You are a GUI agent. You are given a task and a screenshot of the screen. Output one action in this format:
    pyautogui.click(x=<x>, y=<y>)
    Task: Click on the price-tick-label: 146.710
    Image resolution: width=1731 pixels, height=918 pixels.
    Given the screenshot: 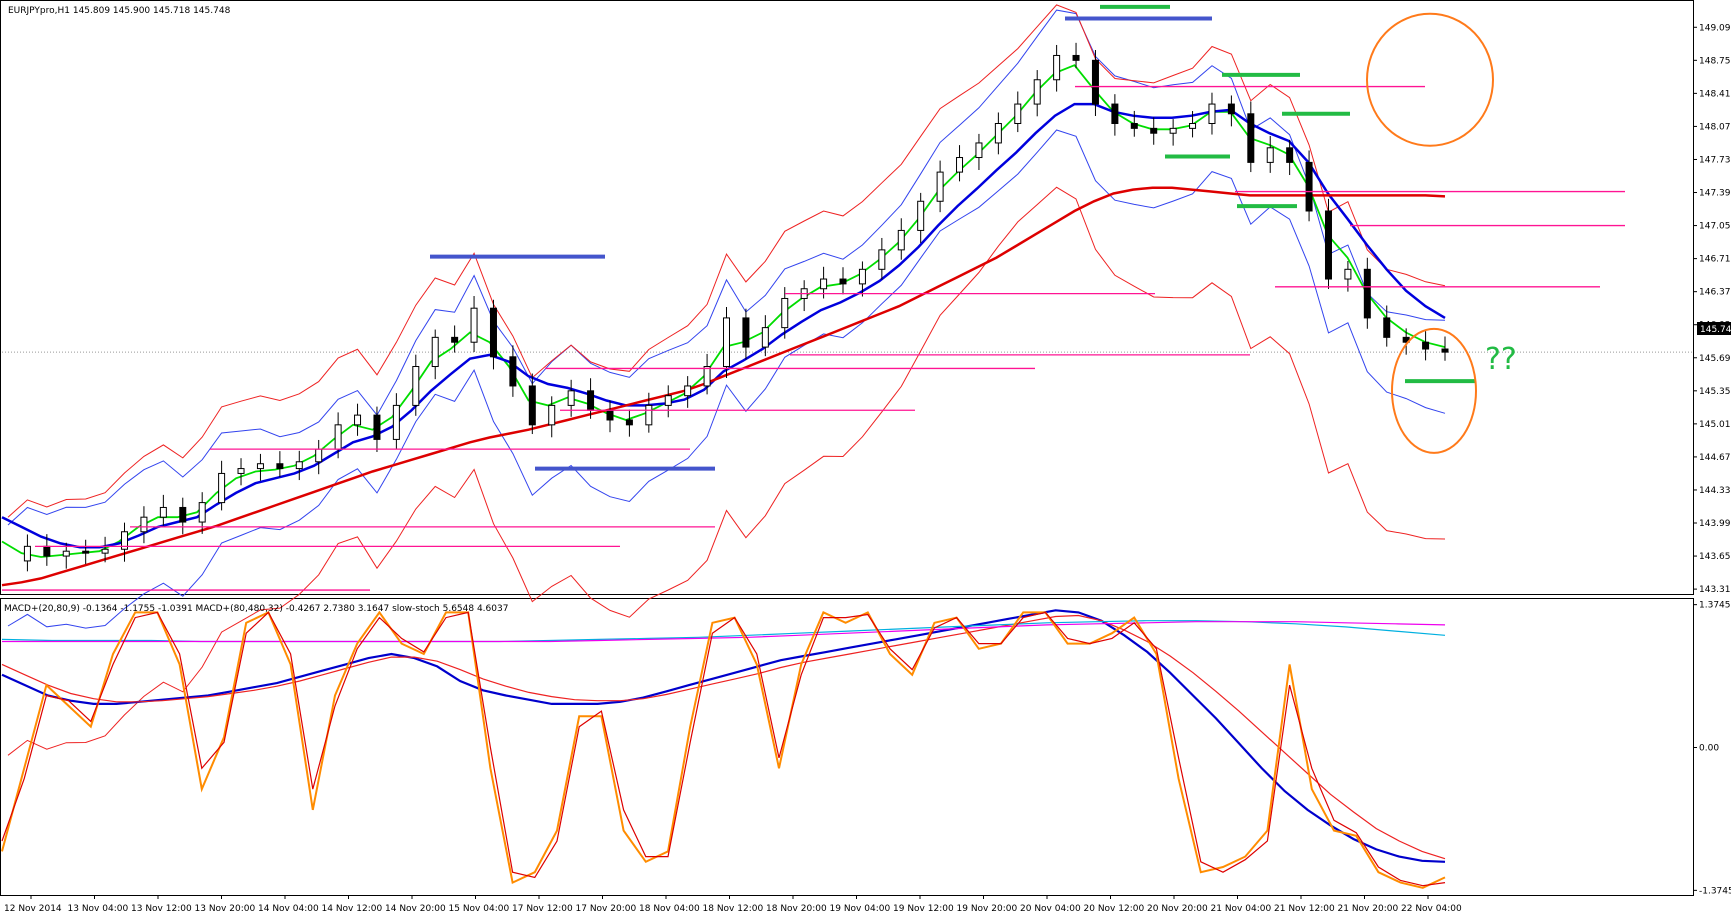 What is the action you would take?
    pyautogui.click(x=1715, y=260)
    